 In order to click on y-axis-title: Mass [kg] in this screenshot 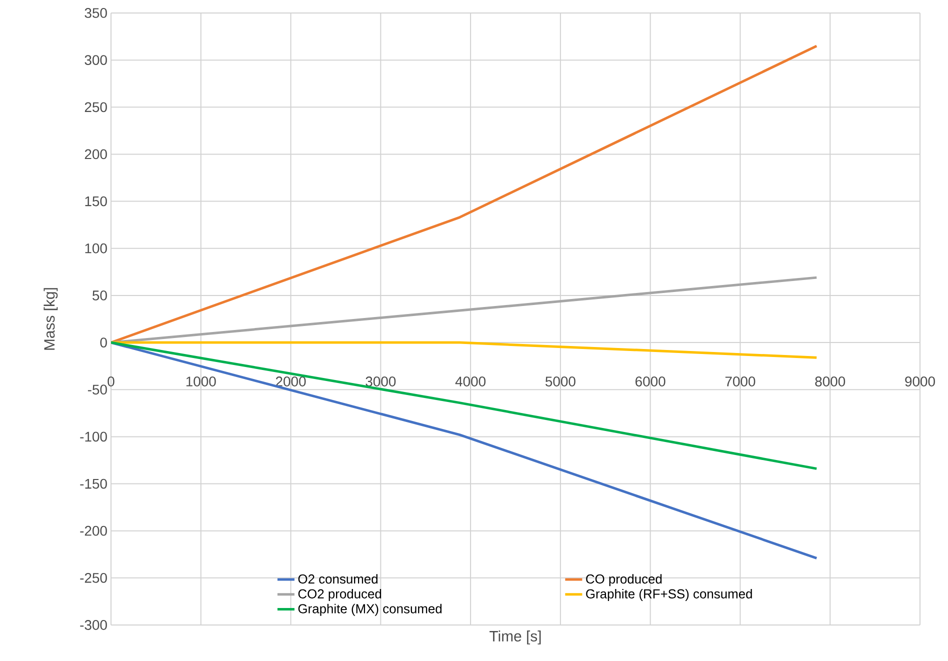, I will do `click(51, 319)`.